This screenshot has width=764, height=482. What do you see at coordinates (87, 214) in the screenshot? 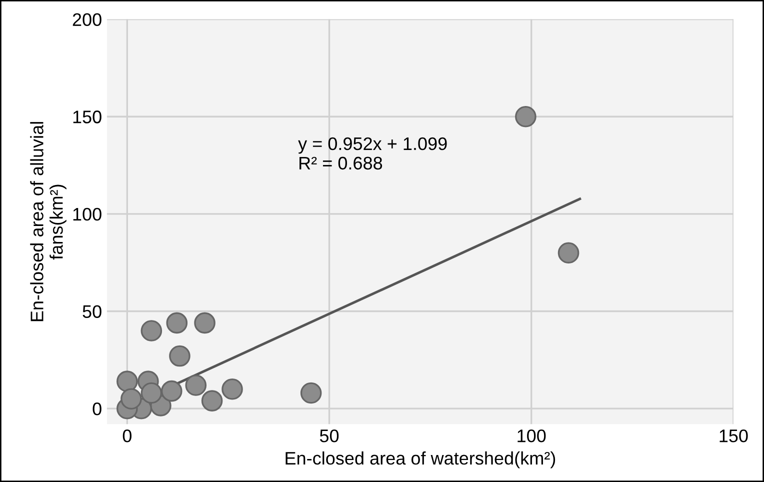
I see `y-tick-label: 100` at bounding box center [87, 214].